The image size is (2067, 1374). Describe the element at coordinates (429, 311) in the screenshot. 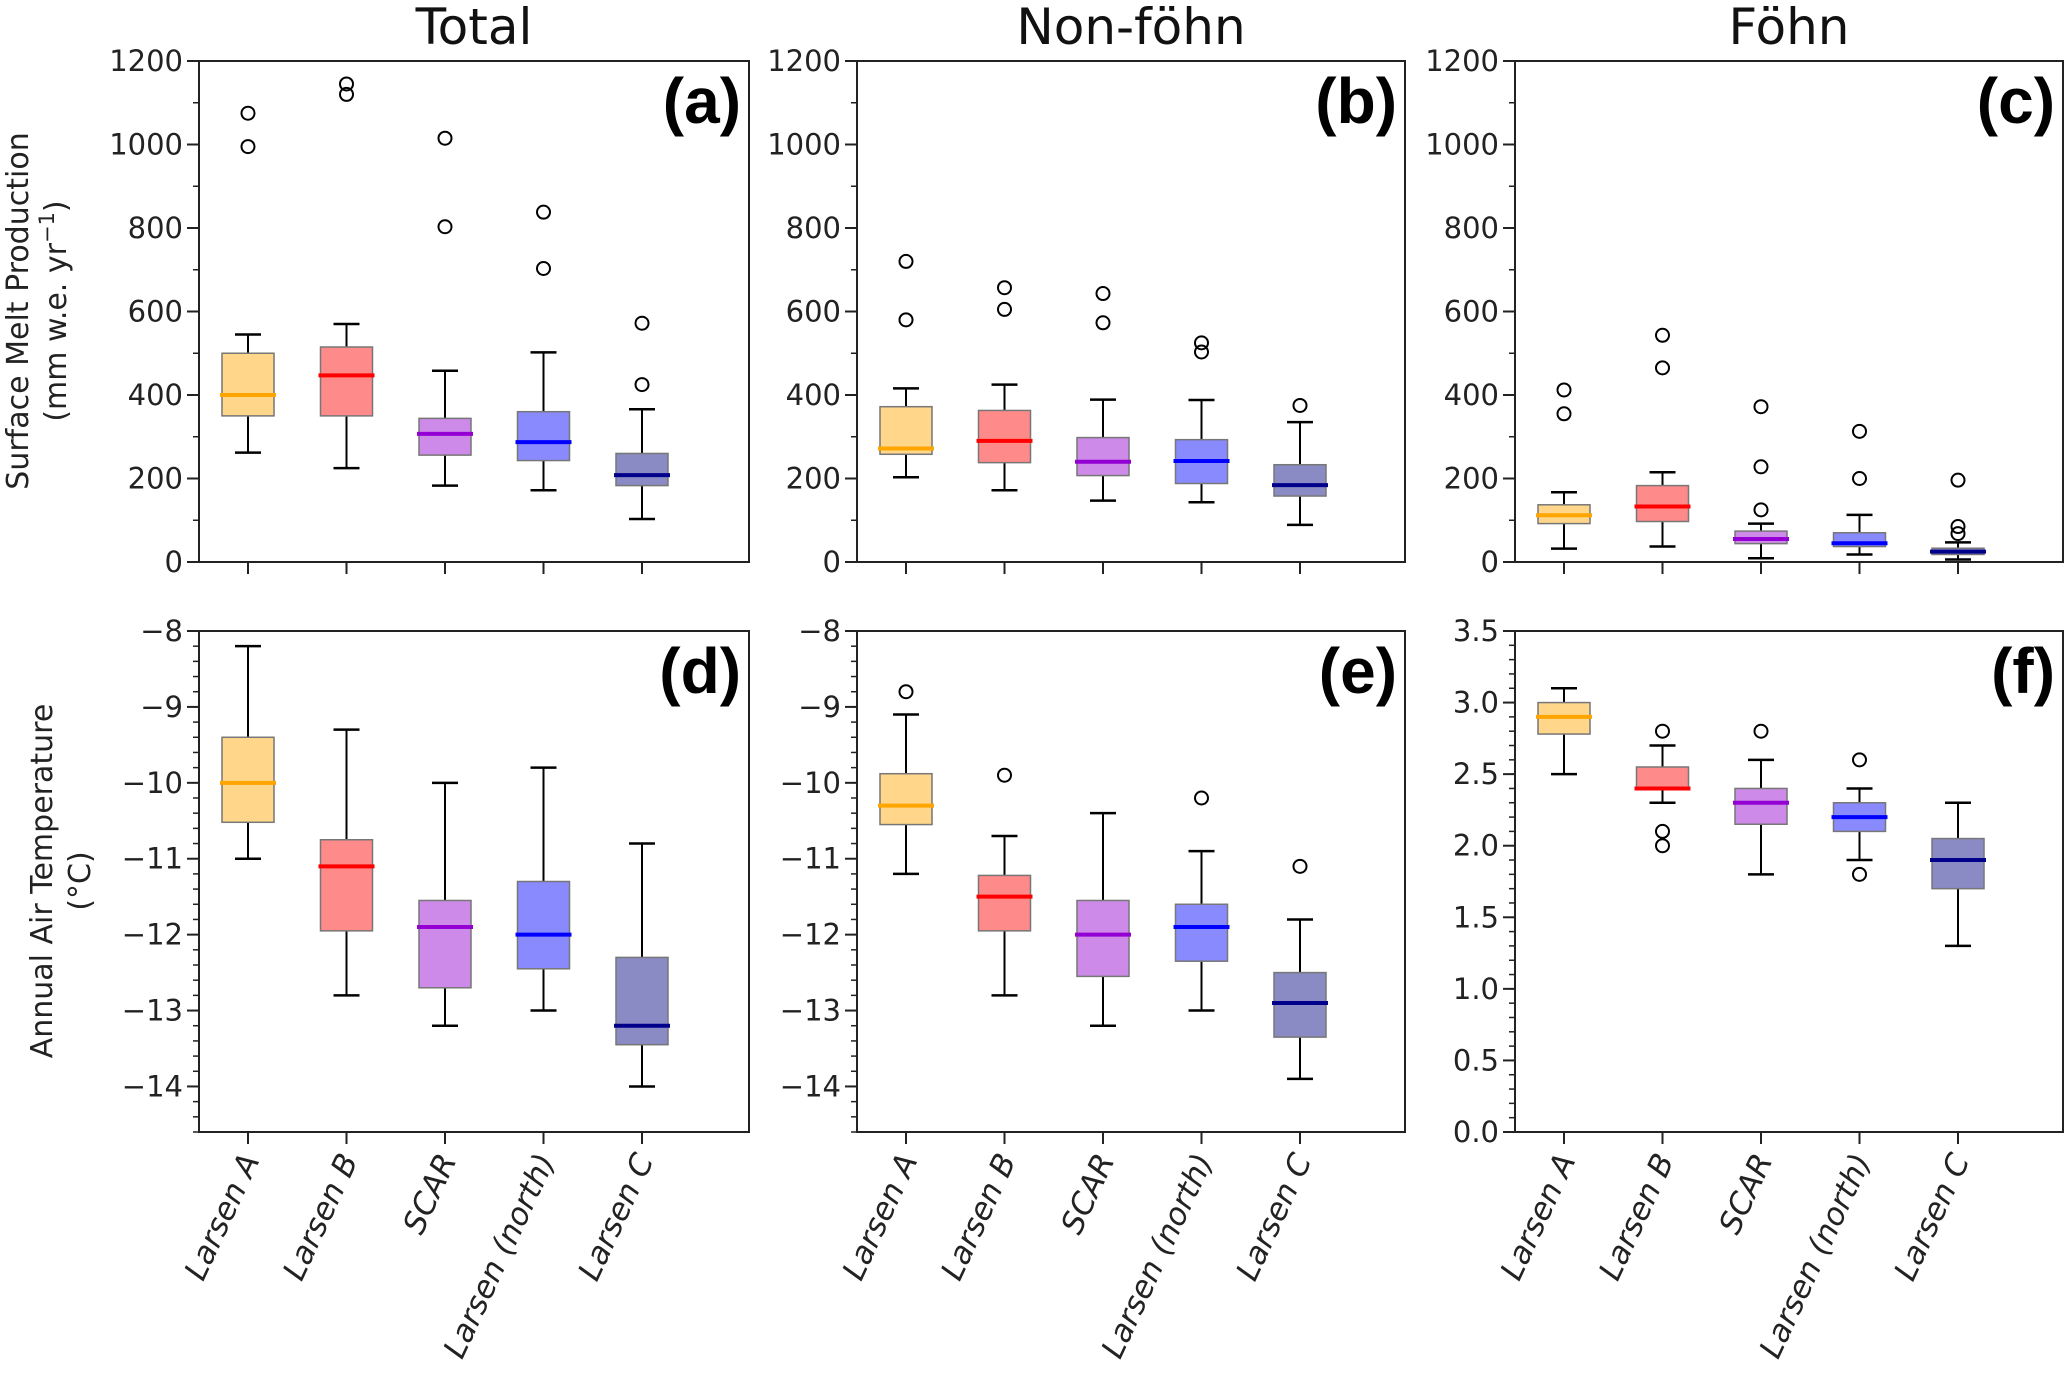

I see `panel-a: 0 200 400 600 800 1000 1200 (a)` at that location.